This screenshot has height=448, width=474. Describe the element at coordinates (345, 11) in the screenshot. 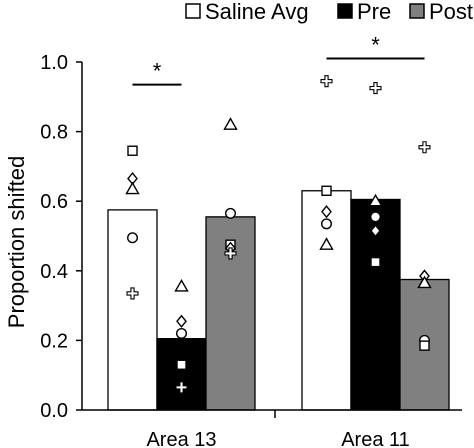

I see `legend-swatch-pre` at that location.